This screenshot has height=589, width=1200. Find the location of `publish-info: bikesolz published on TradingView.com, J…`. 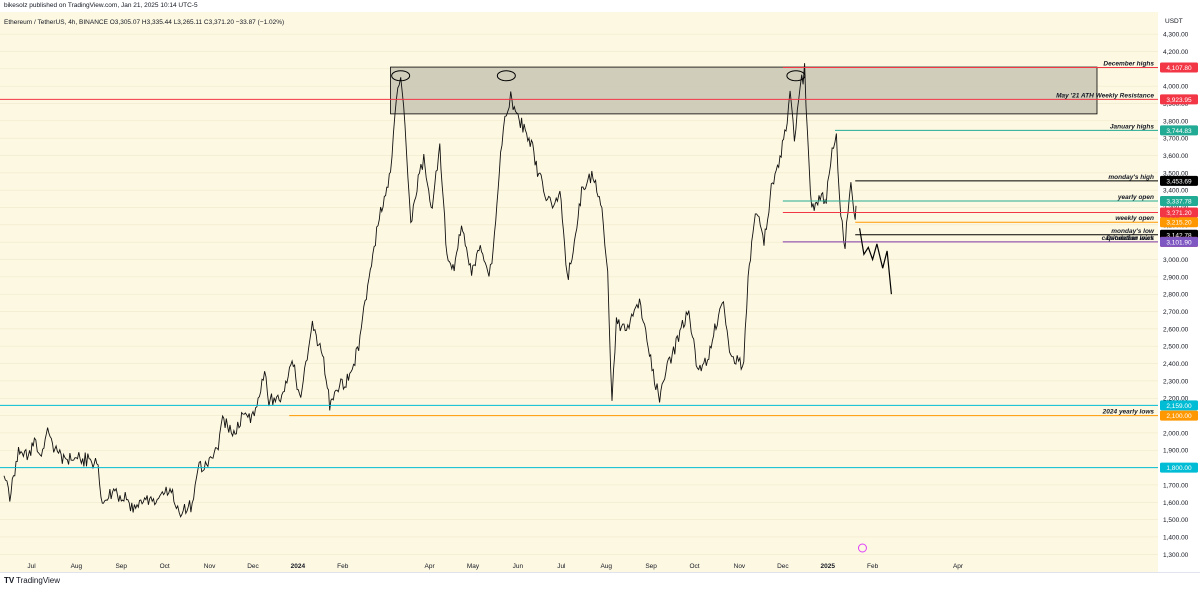

publish-info: bikesolz published on TradingView.com, J… is located at coordinates (101, 5).